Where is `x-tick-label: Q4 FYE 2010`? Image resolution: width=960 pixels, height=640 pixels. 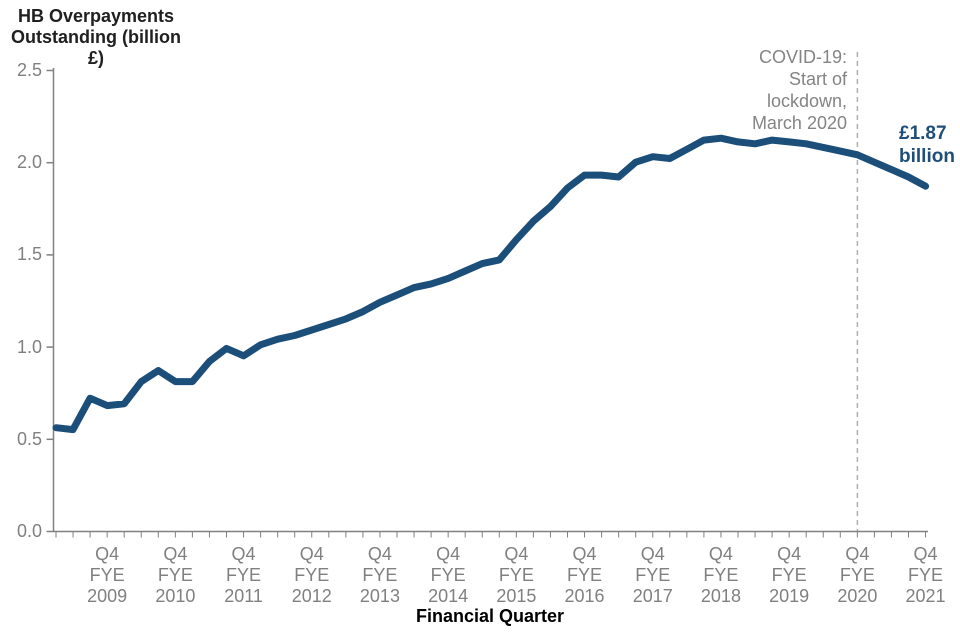 x-tick-label: Q4 FYE 2010 is located at coordinates (175, 575).